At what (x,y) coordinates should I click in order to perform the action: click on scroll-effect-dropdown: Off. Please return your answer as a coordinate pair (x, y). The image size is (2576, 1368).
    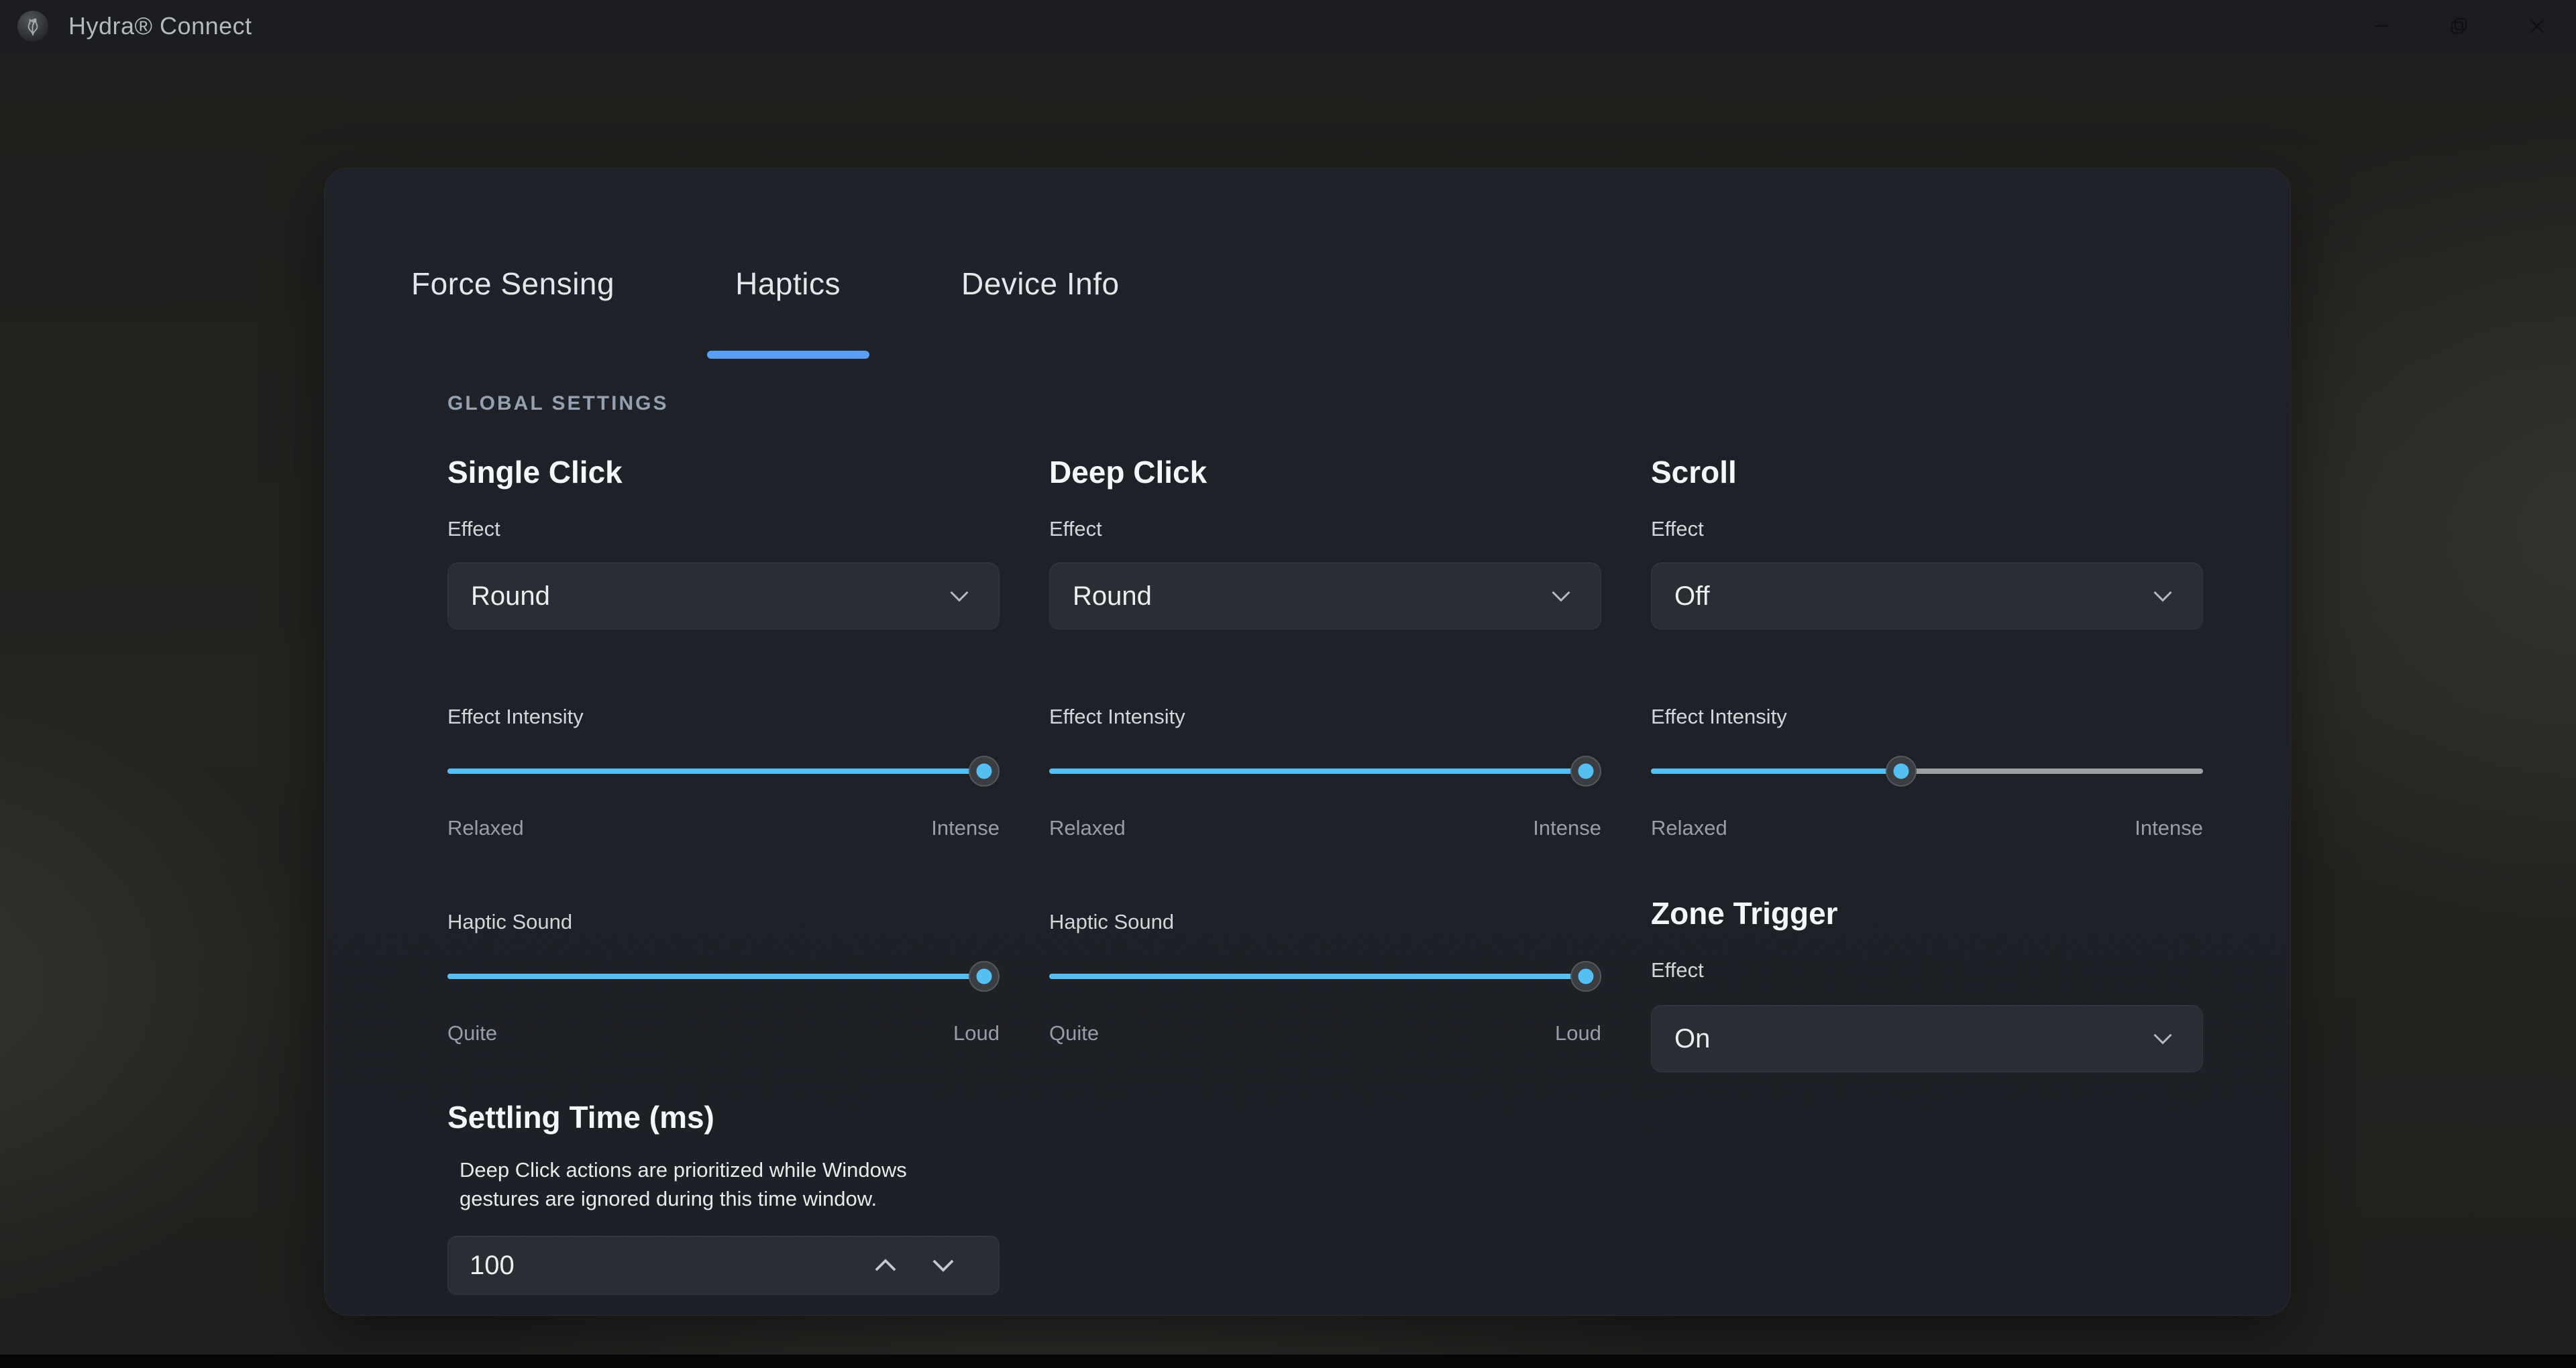
    Looking at the image, I should click on (1927, 596).